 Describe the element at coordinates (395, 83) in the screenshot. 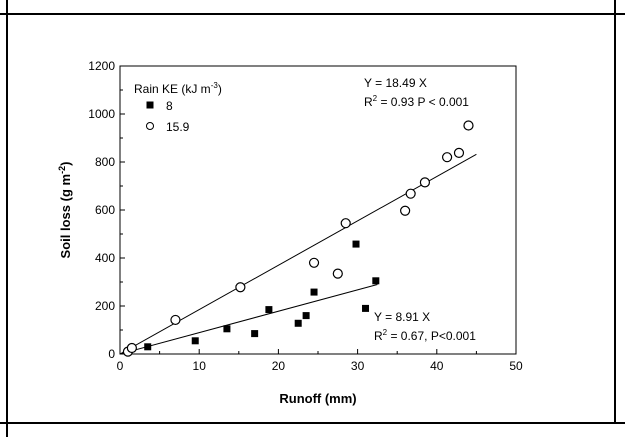

I see `regression-equation-15-9: Y = 18.49 X` at that location.